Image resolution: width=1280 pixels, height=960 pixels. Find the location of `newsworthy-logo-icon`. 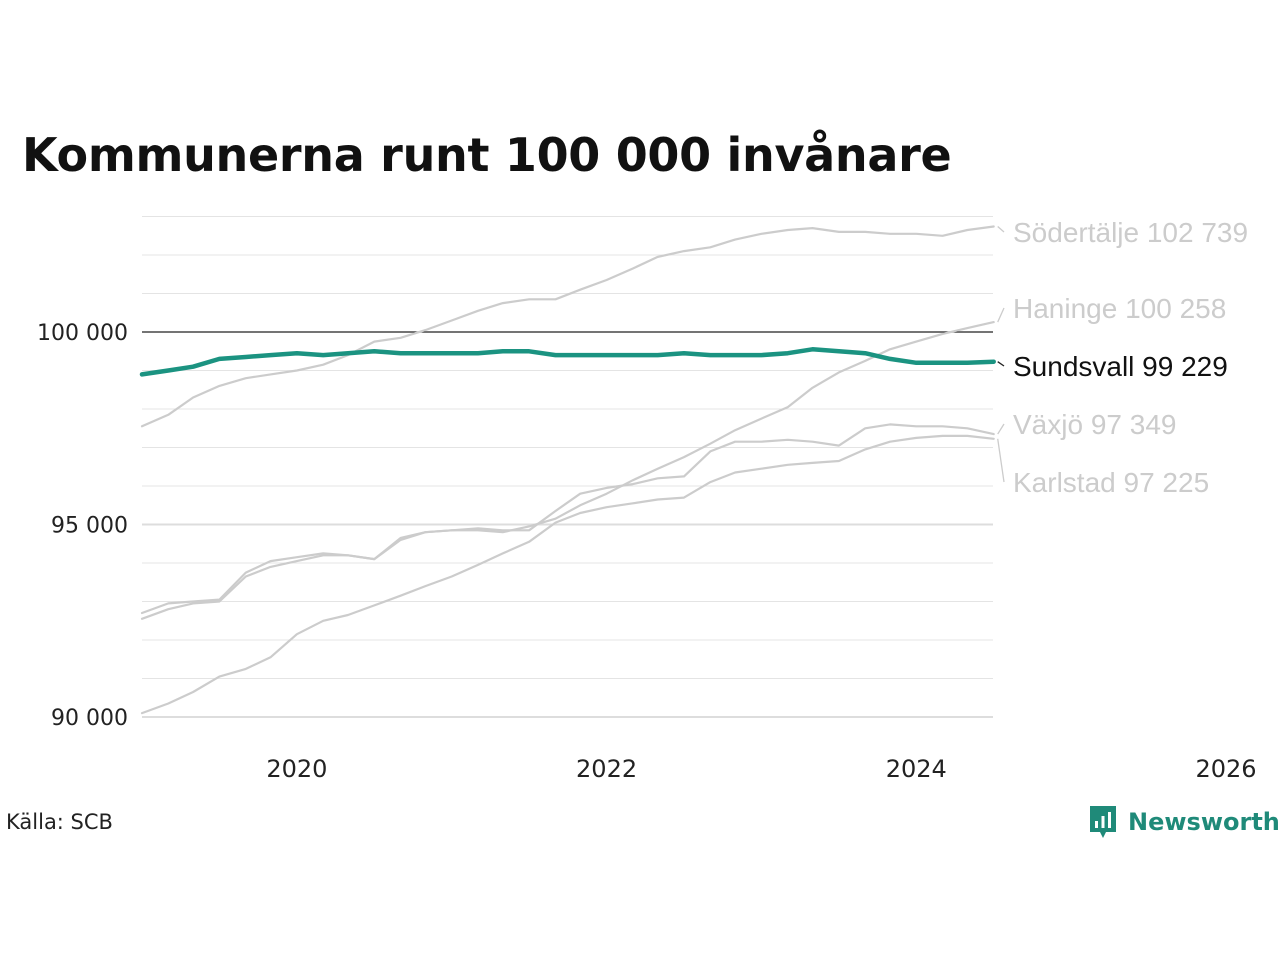

newsworthy-logo-icon is located at coordinates (1103, 822).